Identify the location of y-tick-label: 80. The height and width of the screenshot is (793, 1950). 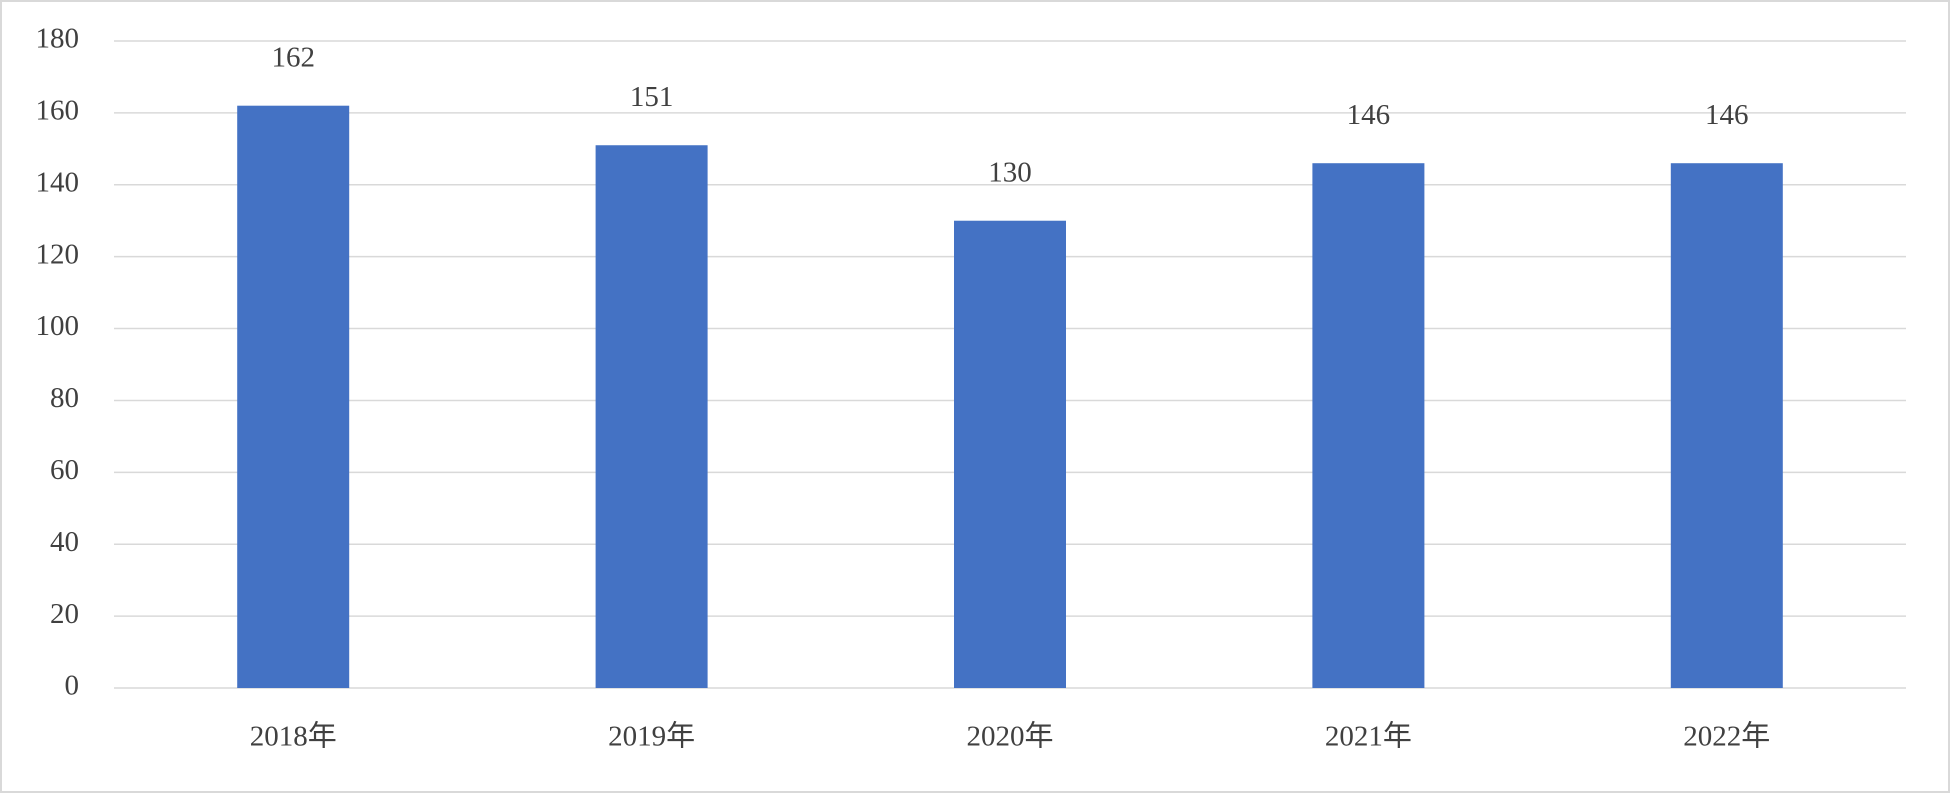
(64, 398).